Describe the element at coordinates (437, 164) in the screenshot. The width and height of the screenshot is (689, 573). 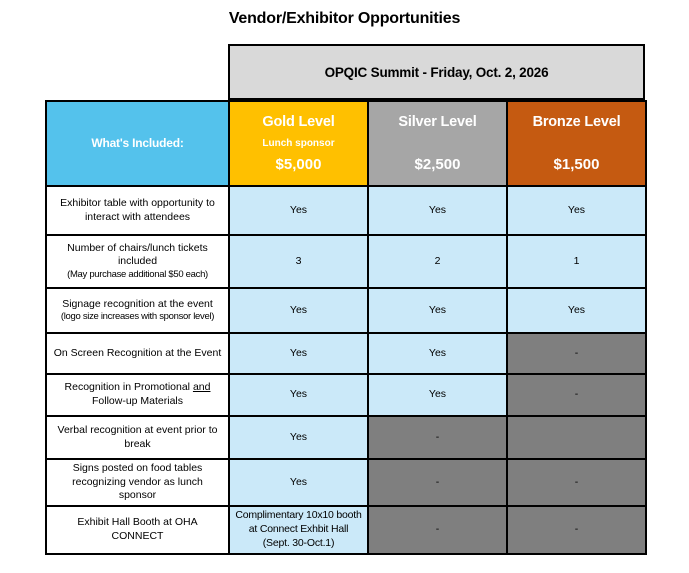
I see `silver-level-price: $2,500` at that location.